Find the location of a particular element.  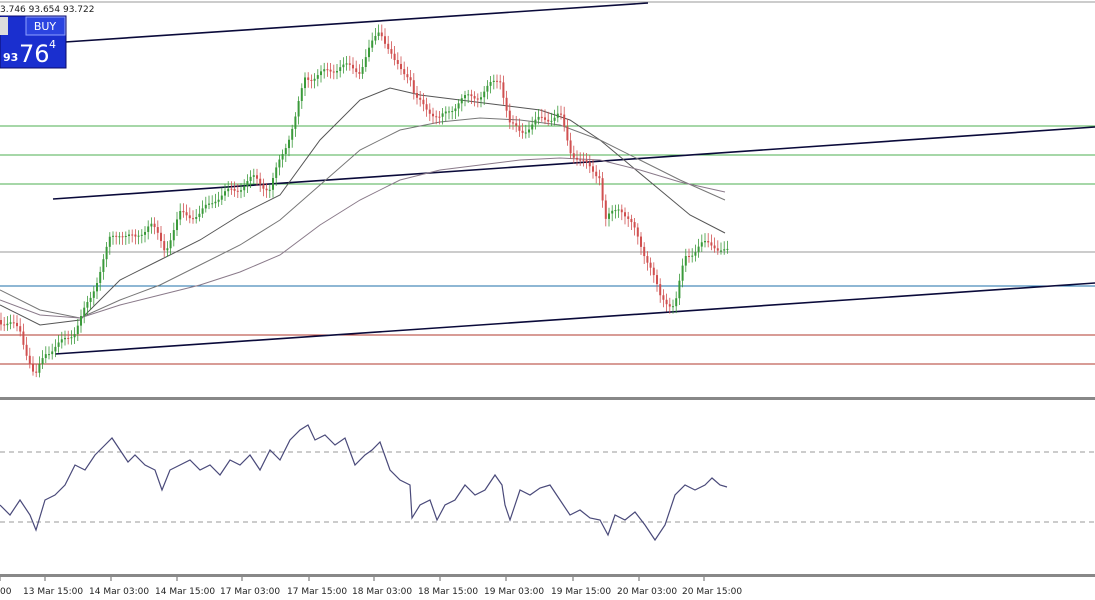

panel-separator is located at coordinates (547, 398).